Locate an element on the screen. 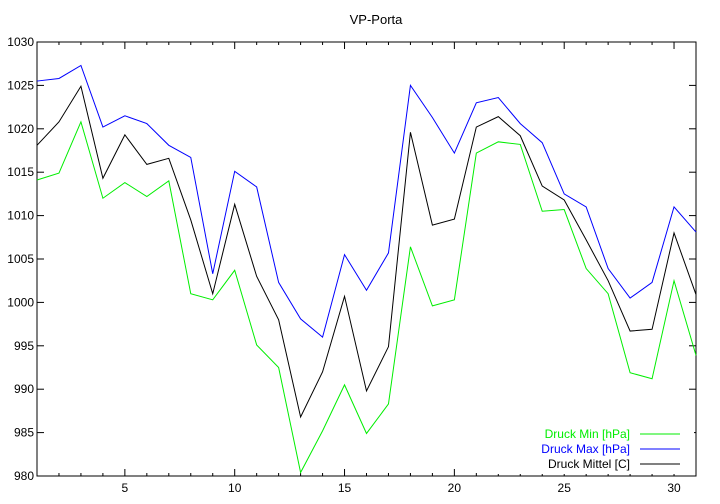  y-tick-label: 980 is located at coordinates (24, 476).